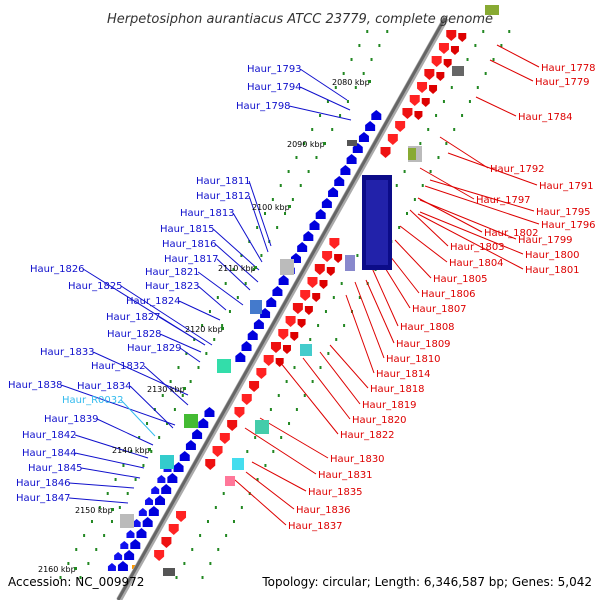 The width and height of the screenshot is (600, 600). I want to click on gene-label-right: Haur_1808, so click(427, 327).